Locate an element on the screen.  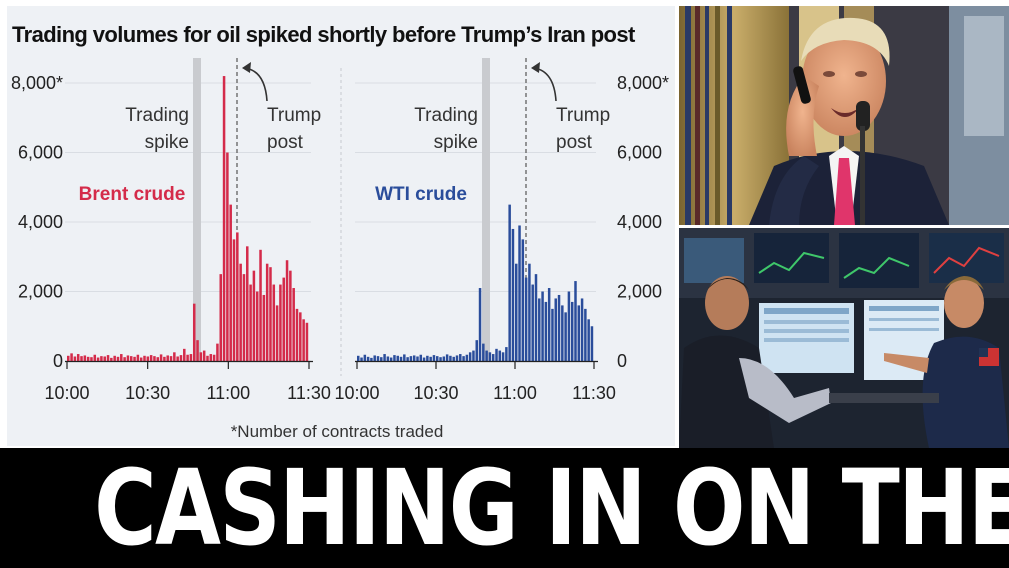
trading-spike-band is located at coordinates (197, 209).